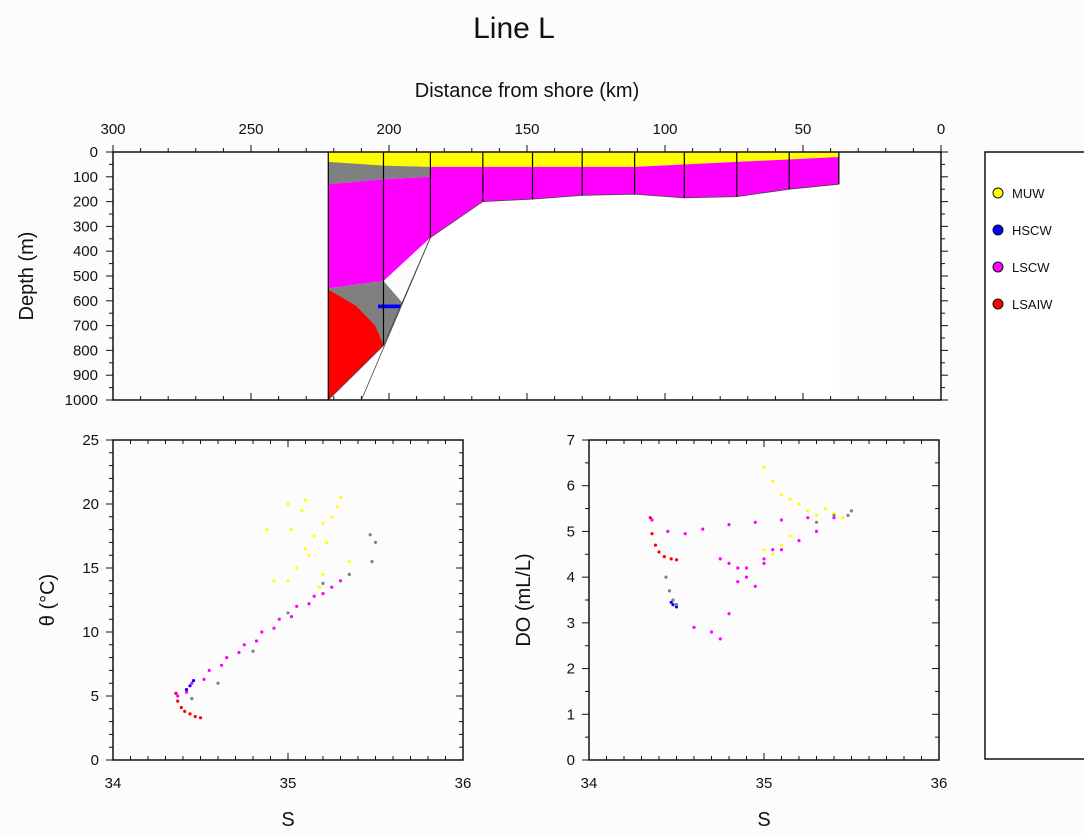 The height and width of the screenshot is (835, 1084). Describe the element at coordinates (571, 669) in the screenshot. I see `oxygen-salinity-ytick-label: 2` at that location.